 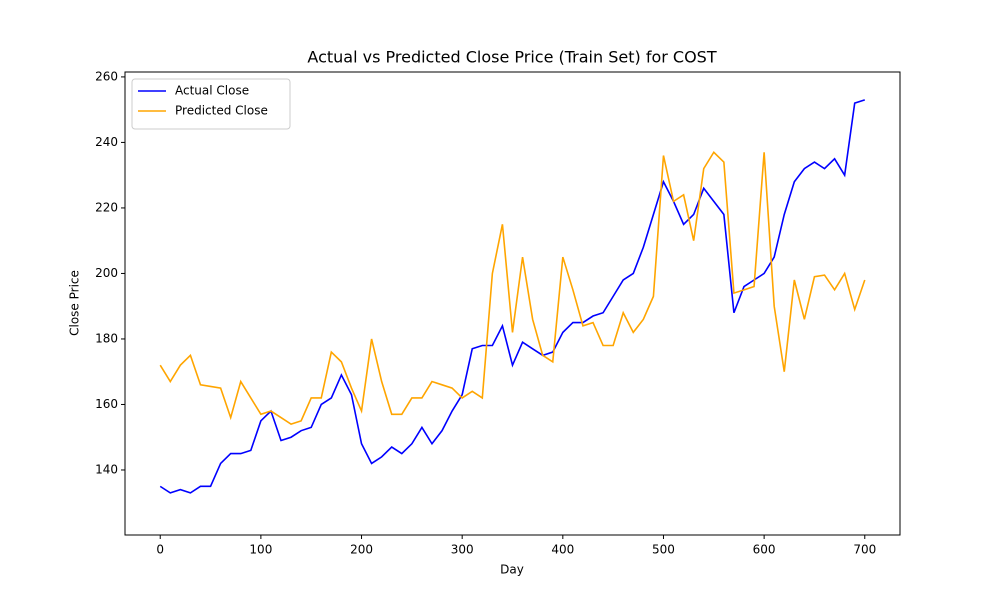 What do you see at coordinates (562, 550) in the screenshot?
I see `x-tick-label: 400` at bounding box center [562, 550].